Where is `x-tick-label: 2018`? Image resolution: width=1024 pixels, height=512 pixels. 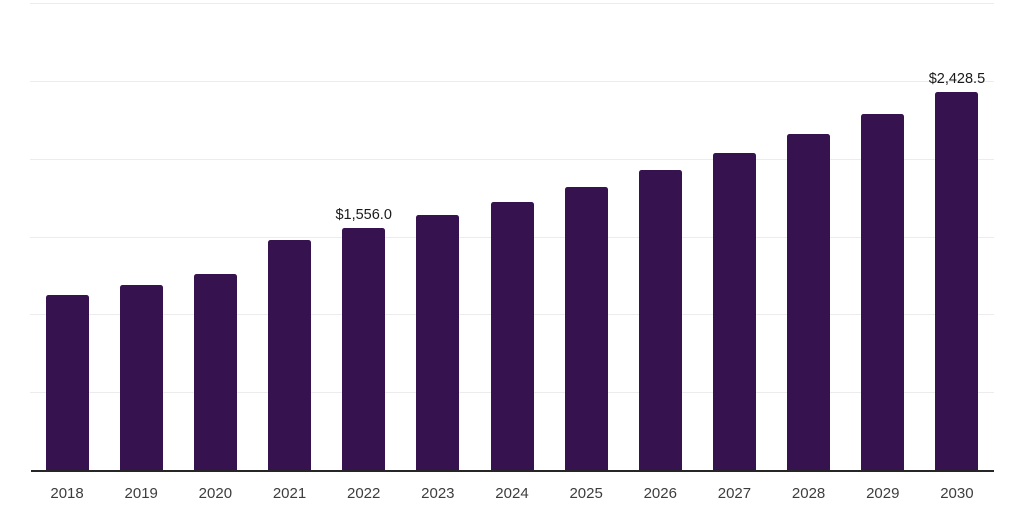
x-tick-label: 2018 is located at coordinates (67, 493).